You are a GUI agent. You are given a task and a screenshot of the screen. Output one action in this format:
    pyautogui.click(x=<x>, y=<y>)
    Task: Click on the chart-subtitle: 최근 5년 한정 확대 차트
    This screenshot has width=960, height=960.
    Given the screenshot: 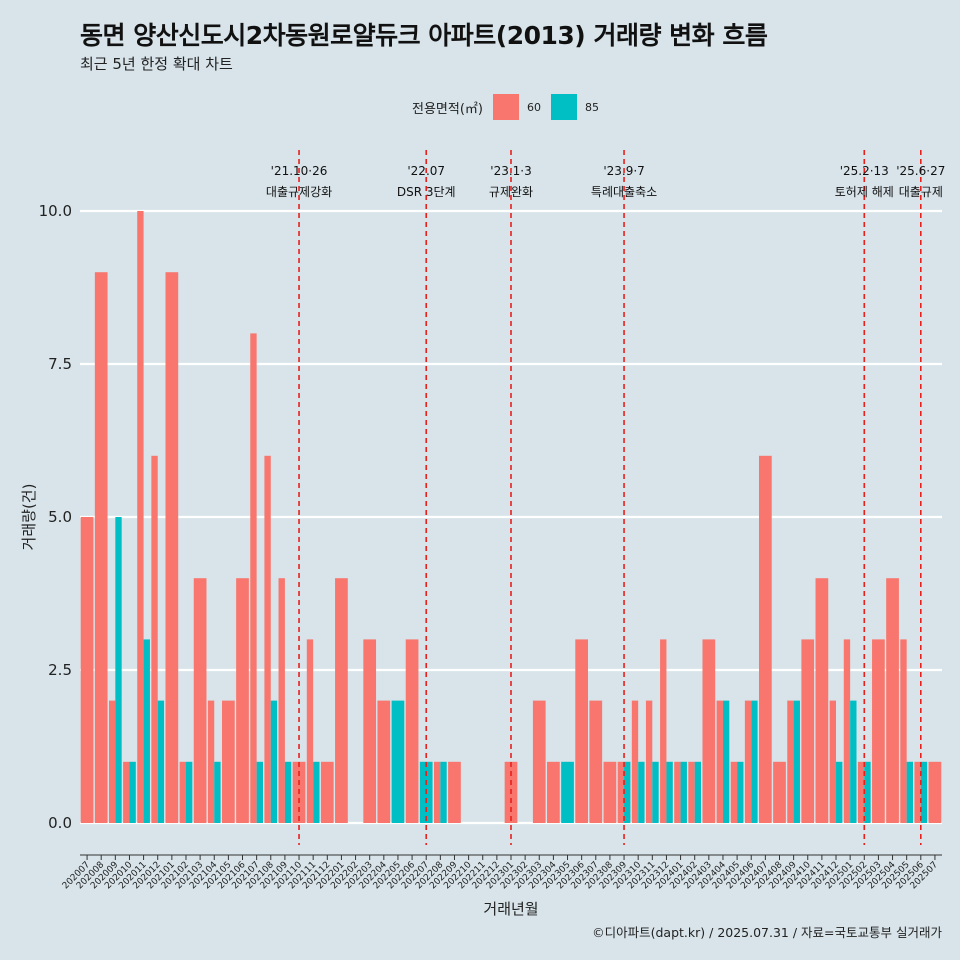 What is the action you would take?
    pyautogui.click(x=156, y=64)
    